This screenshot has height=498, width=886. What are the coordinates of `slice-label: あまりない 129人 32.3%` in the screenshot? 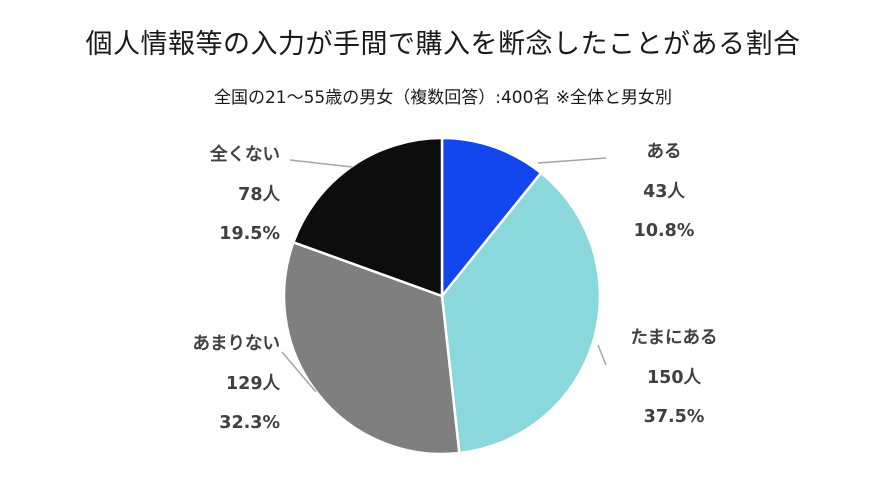 It's located at (215, 383).